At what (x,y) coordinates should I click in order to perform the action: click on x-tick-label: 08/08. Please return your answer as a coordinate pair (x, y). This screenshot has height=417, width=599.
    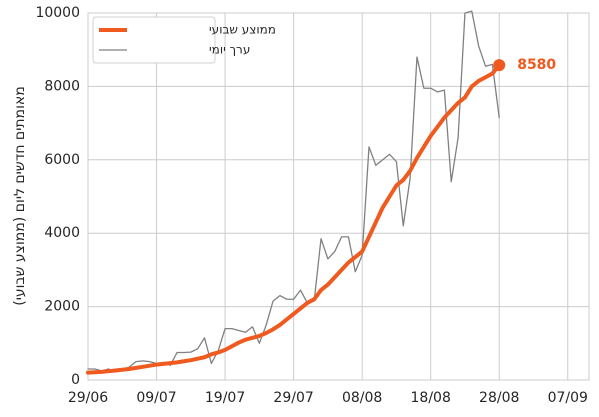
    Looking at the image, I should click on (362, 398).